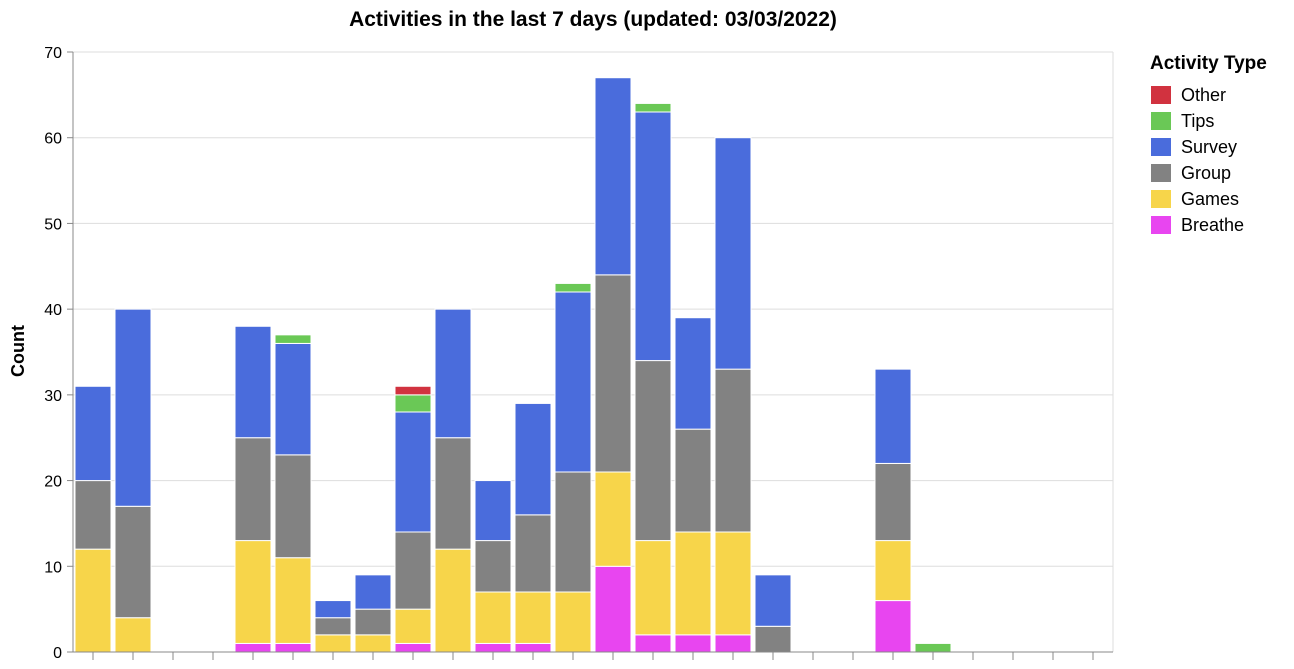  Describe the element at coordinates (53, 53) in the screenshot. I see `y-tick-label: 70` at that location.